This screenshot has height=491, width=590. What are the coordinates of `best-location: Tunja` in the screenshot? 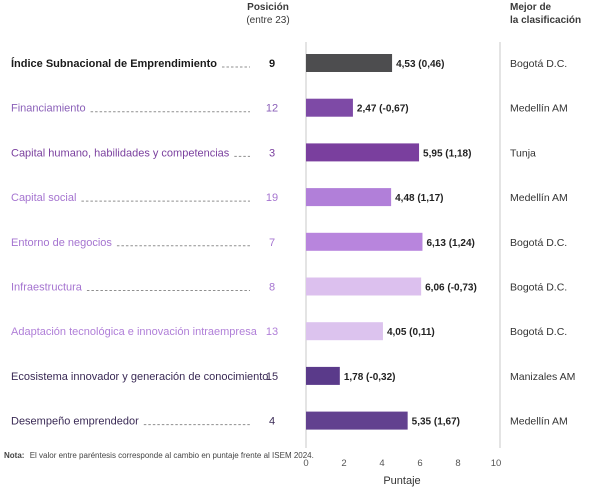 It's located at (523, 153).